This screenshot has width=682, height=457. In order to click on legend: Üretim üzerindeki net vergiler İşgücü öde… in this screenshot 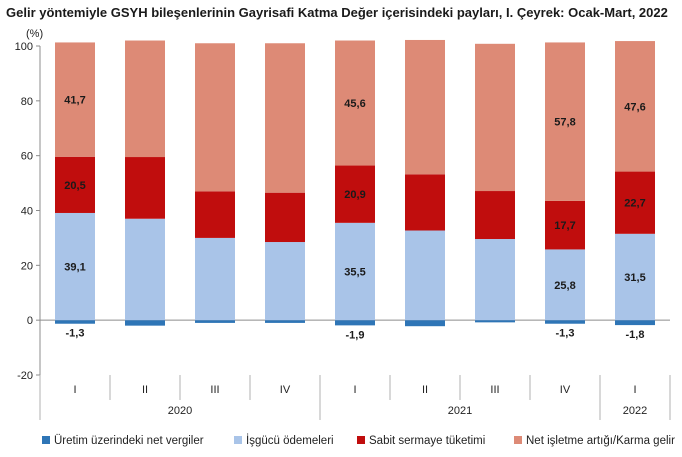, I will do `click(358, 440)`.